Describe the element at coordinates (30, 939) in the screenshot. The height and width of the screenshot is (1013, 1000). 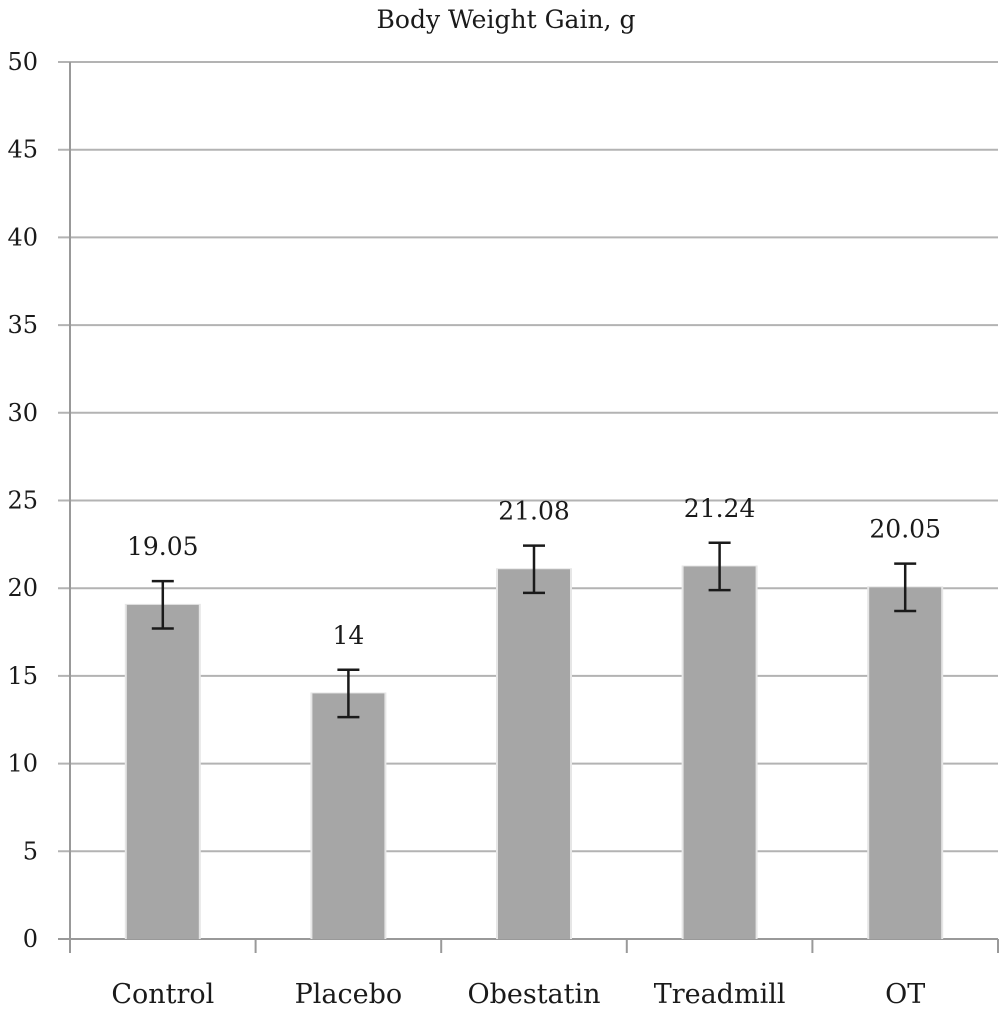
I see `y-tick-label: 0` at that location.